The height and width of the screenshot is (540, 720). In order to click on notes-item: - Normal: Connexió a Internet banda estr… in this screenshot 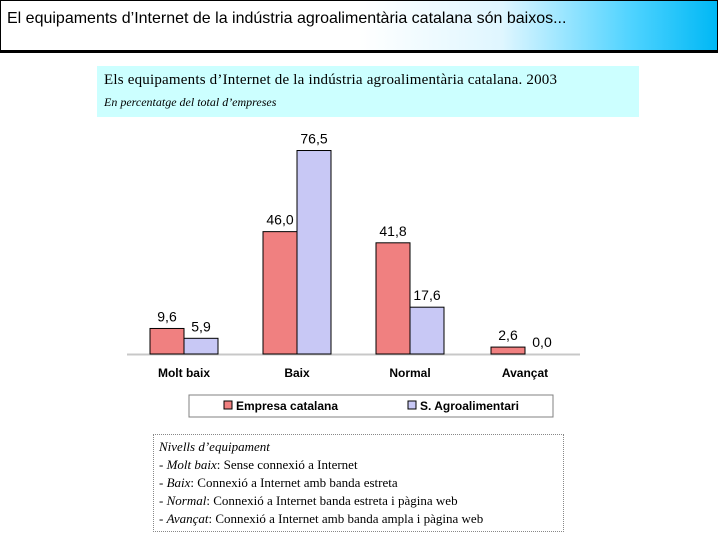, I will do `click(308, 500)`.